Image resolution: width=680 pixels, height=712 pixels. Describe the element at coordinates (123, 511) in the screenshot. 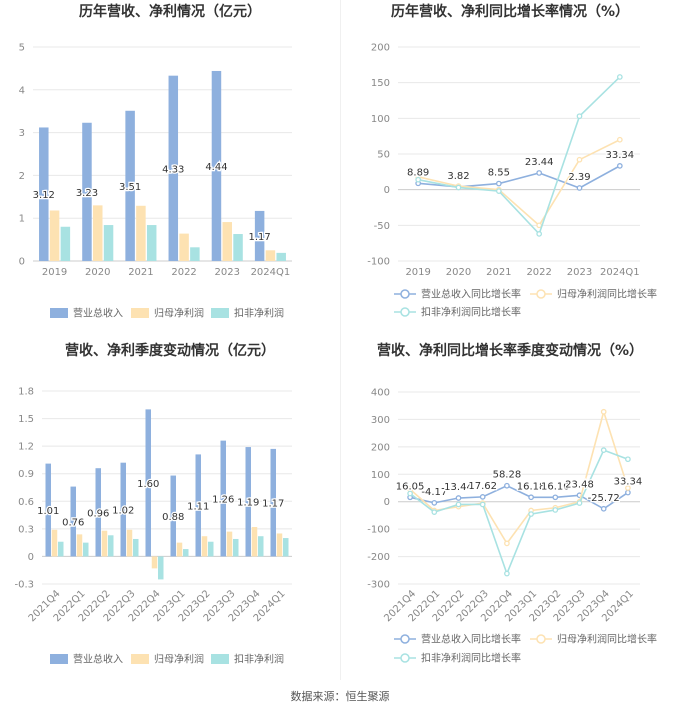

I see `bar-data-label: 1.02` at that location.